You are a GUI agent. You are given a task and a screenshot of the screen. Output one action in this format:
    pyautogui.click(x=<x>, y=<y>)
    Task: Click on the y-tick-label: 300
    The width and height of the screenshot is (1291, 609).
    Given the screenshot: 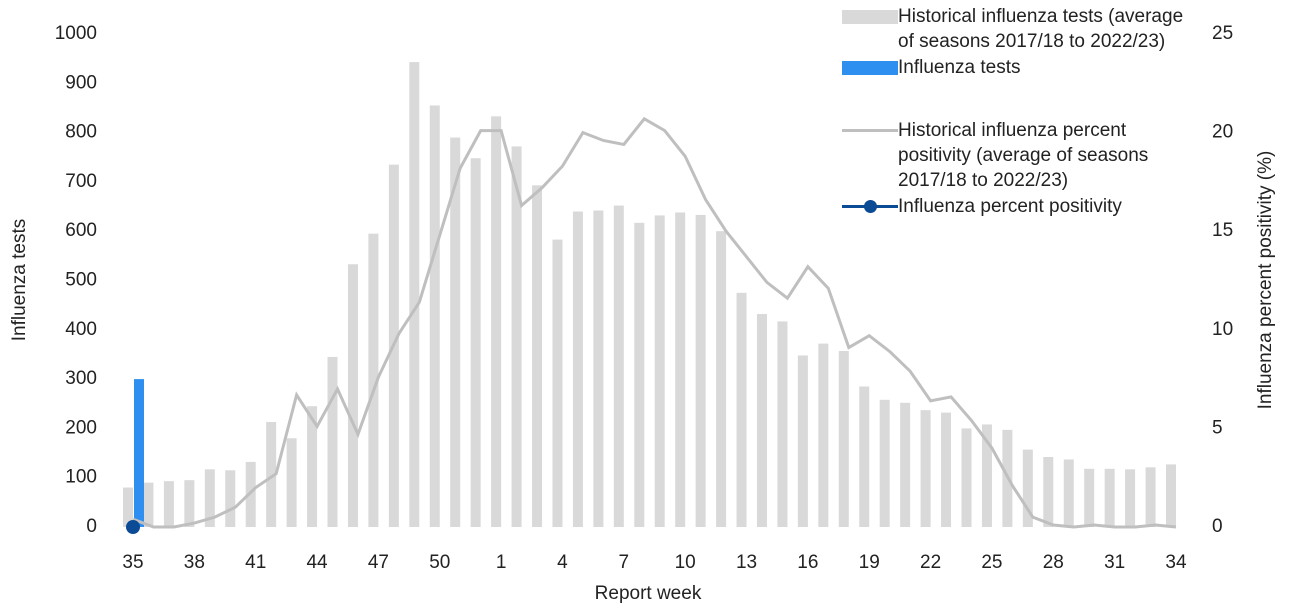 What is the action you would take?
    pyautogui.click(x=81, y=378)
    